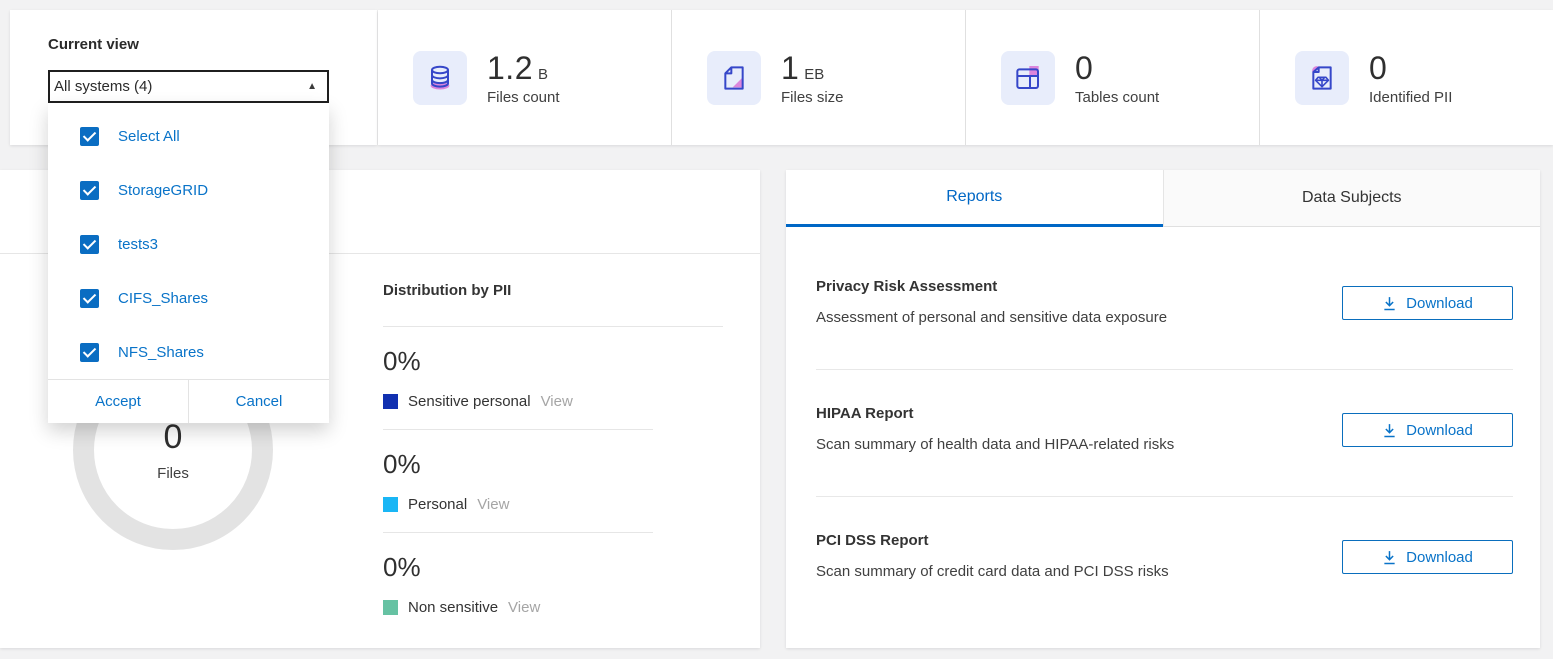  I want to click on dropdown-footer: Accept Cancel, so click(188, 401).